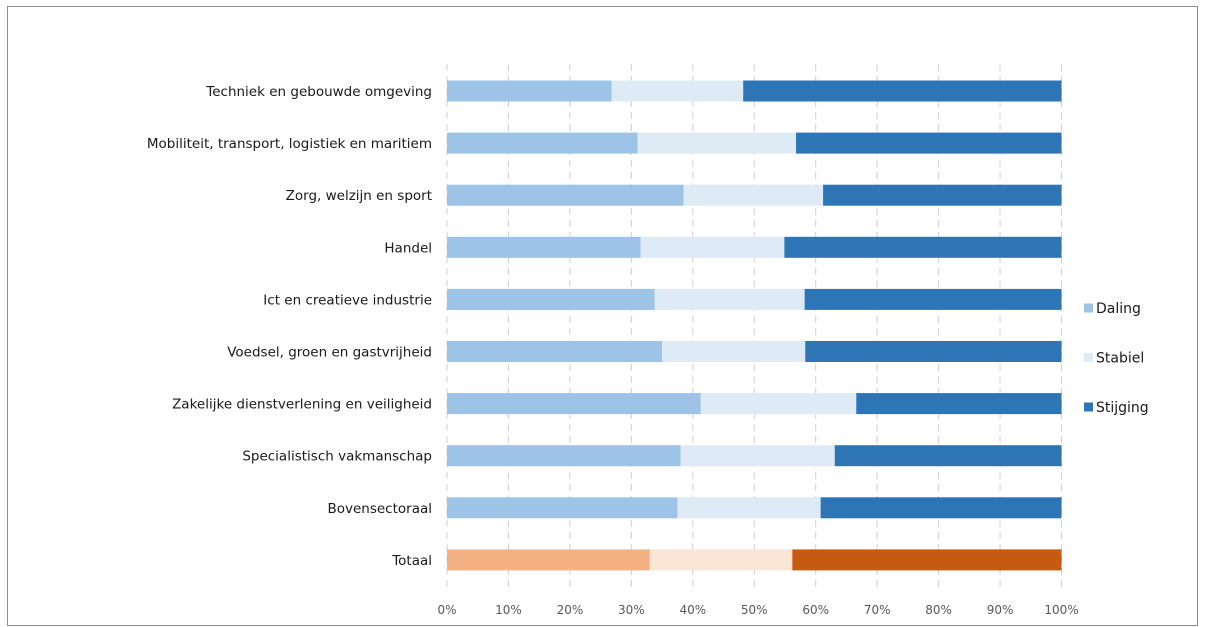 Image resolution: width=1206 pixels, height=627 pixels. I want to click on bar-daling-totaal, so click(548, 560).